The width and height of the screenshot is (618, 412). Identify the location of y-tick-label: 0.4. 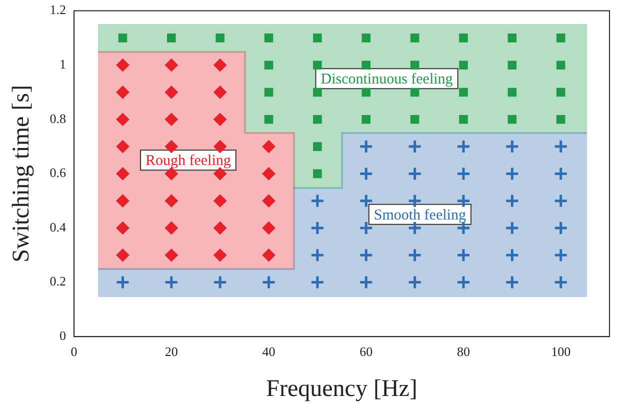
(58, 226).